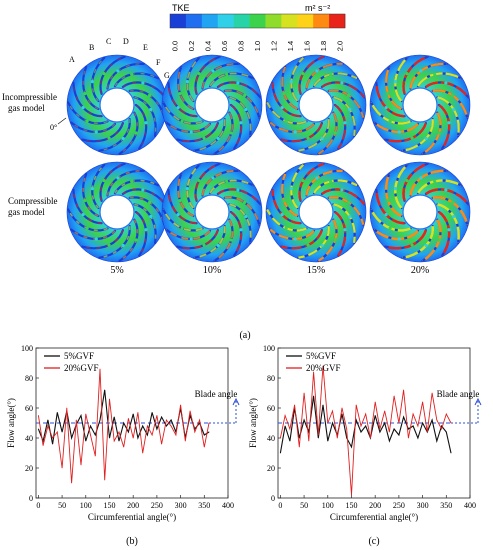 The height and width of the screenshot is (550, 493). Describe the element at coordinates (208, 46) in the screenshot. I see `colorbar-tick-label: 0.4` at that location.